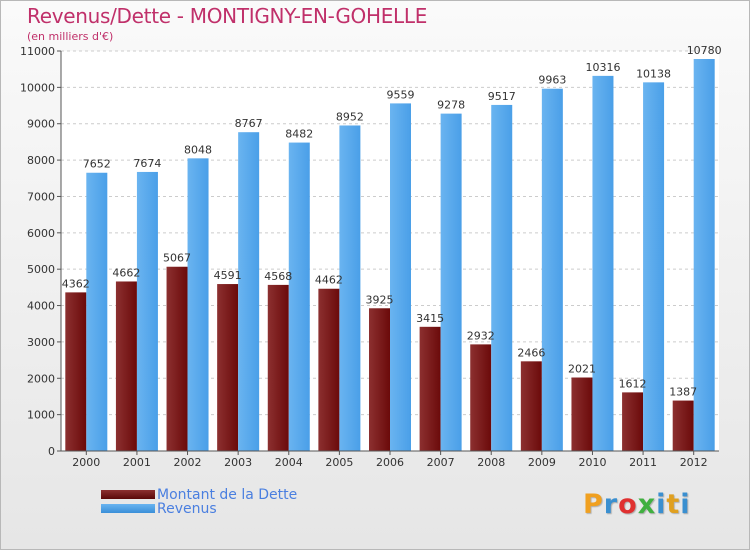 This screenshot has height=551, width=750. I want to click on y-tick-label: 7000, so click(41, 196).